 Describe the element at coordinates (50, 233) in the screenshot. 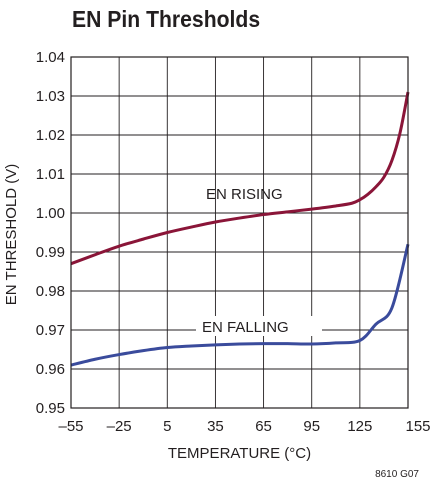

I see `y-tick-labels: 0.95 0.96 0.97 0.98 0.99 1.00 1.01 1.02 1.03 1.04` at that location.